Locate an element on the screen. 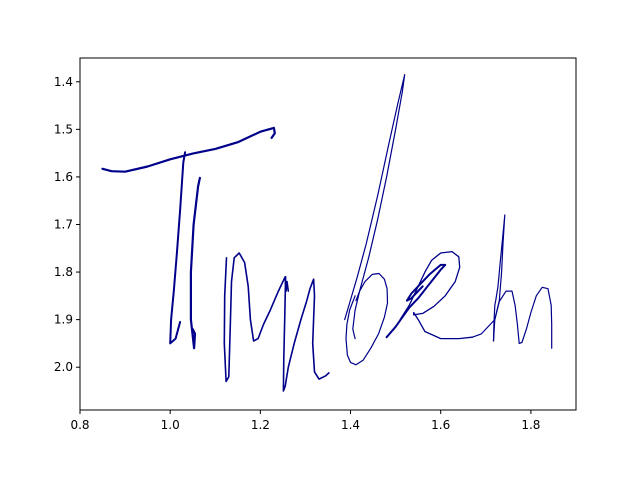  y-tick-label: 1.5 is located at coordinates (63, 129).